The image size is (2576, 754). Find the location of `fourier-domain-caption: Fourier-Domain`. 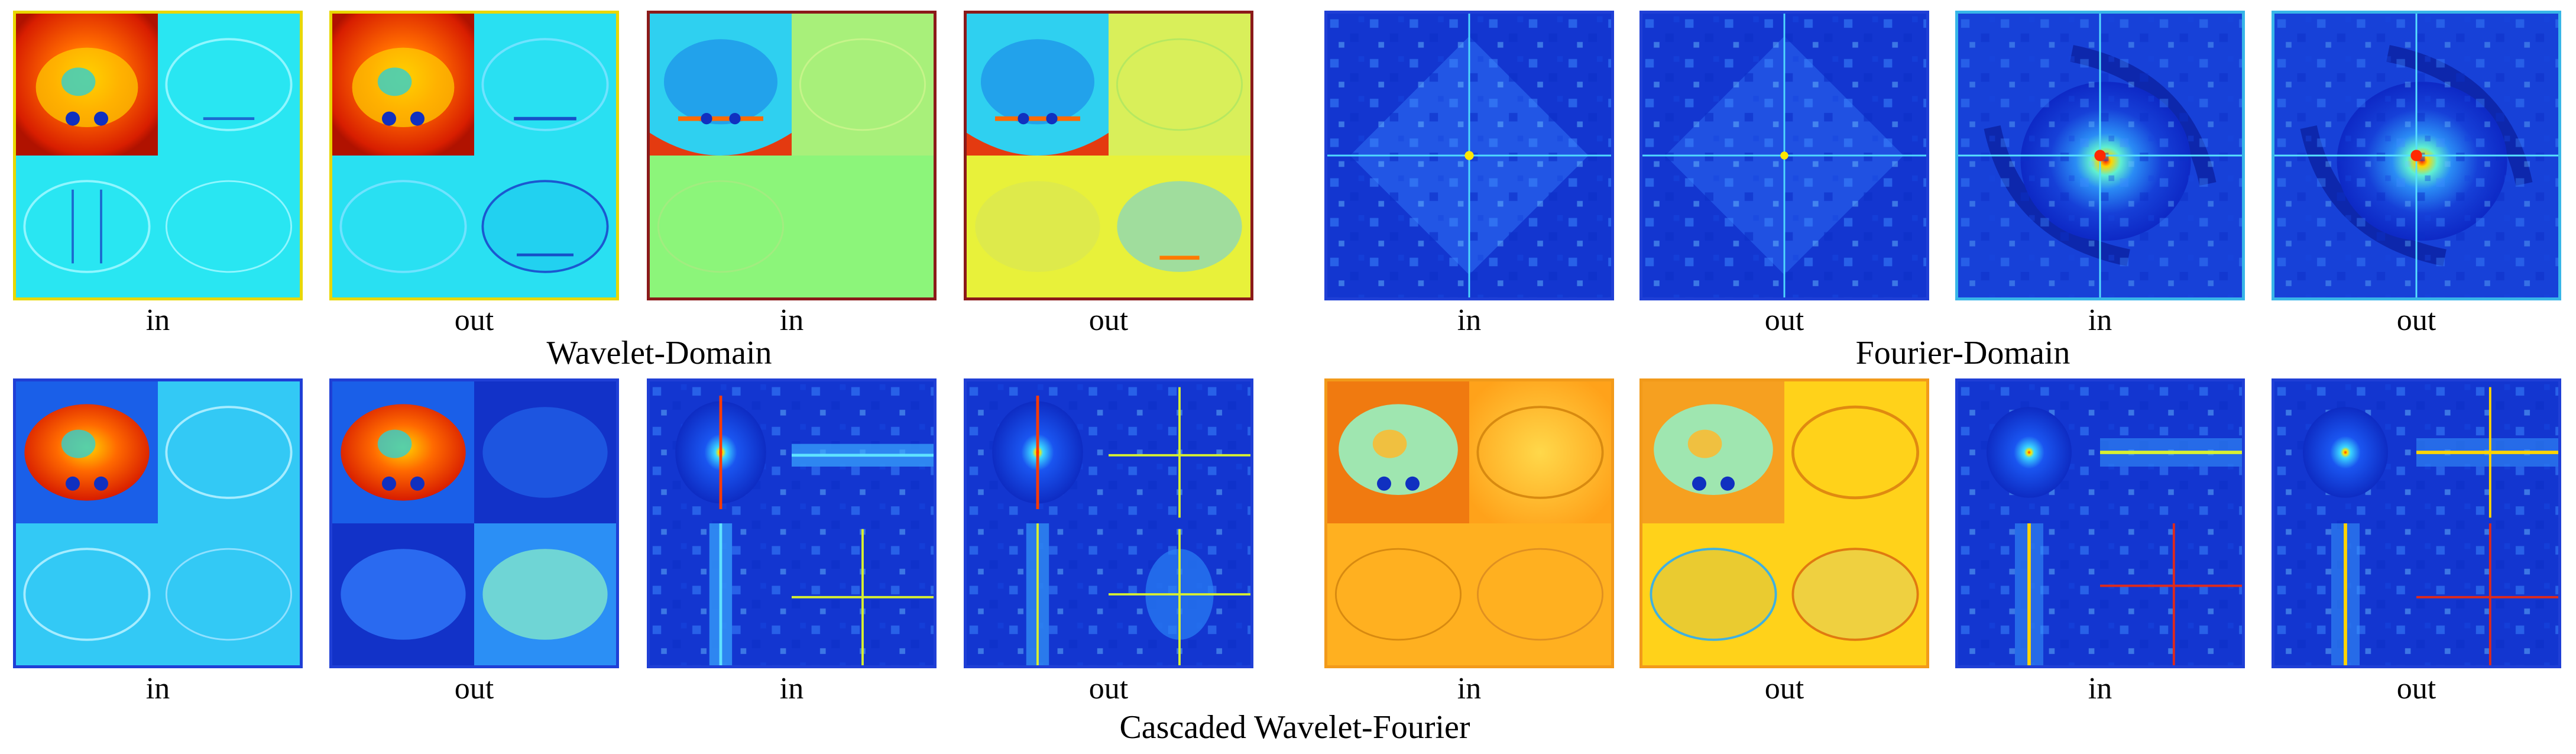

fourier-domain-caption: Fourier-Domain is located at coordinates (1962, 353).